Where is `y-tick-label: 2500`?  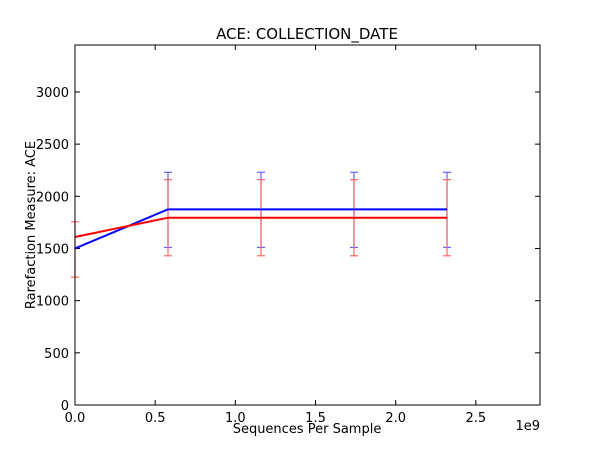 y-tick-label: 2500 is located at coordinates (52, 145).